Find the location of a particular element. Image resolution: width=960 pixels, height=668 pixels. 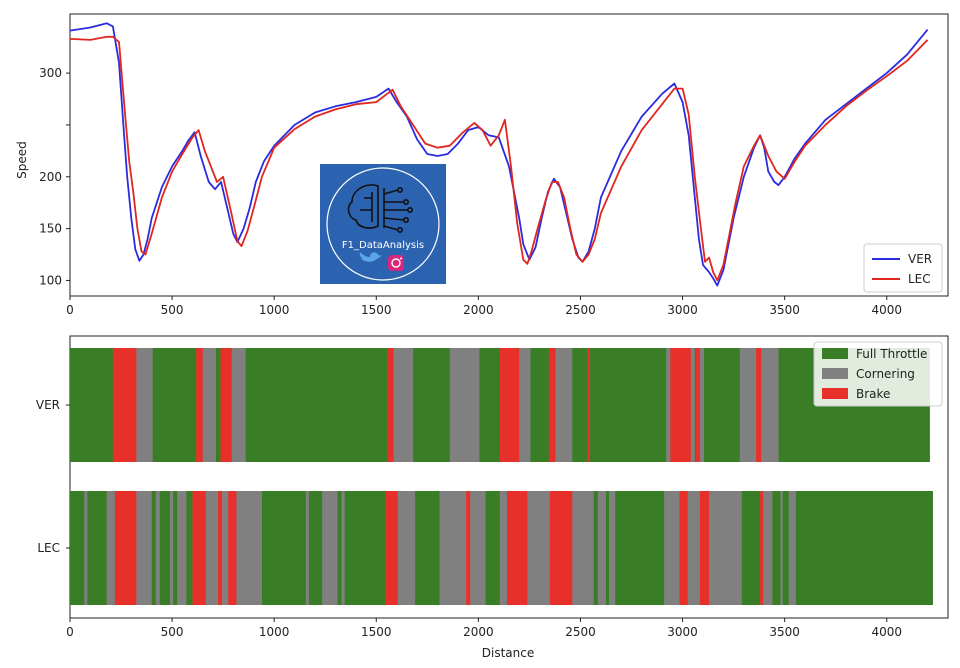

legend-label-cornering: Cornering is located at coordinates (885, 374).